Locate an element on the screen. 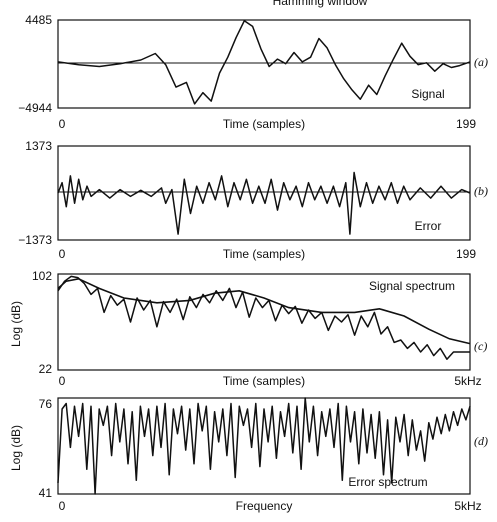 The image size is (497, 522). panel-d-annotation: Error spectrum is located at coordinates (387, 482).